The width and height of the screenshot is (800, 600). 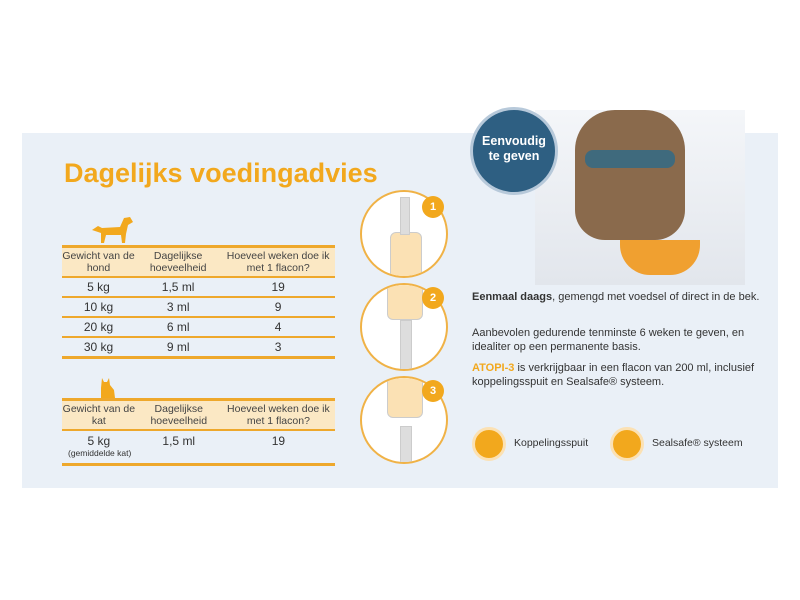 What do you see at coordinates (489, 444) in the screenshot?
I see `syringe-icon` at bounding box center [489, 444].